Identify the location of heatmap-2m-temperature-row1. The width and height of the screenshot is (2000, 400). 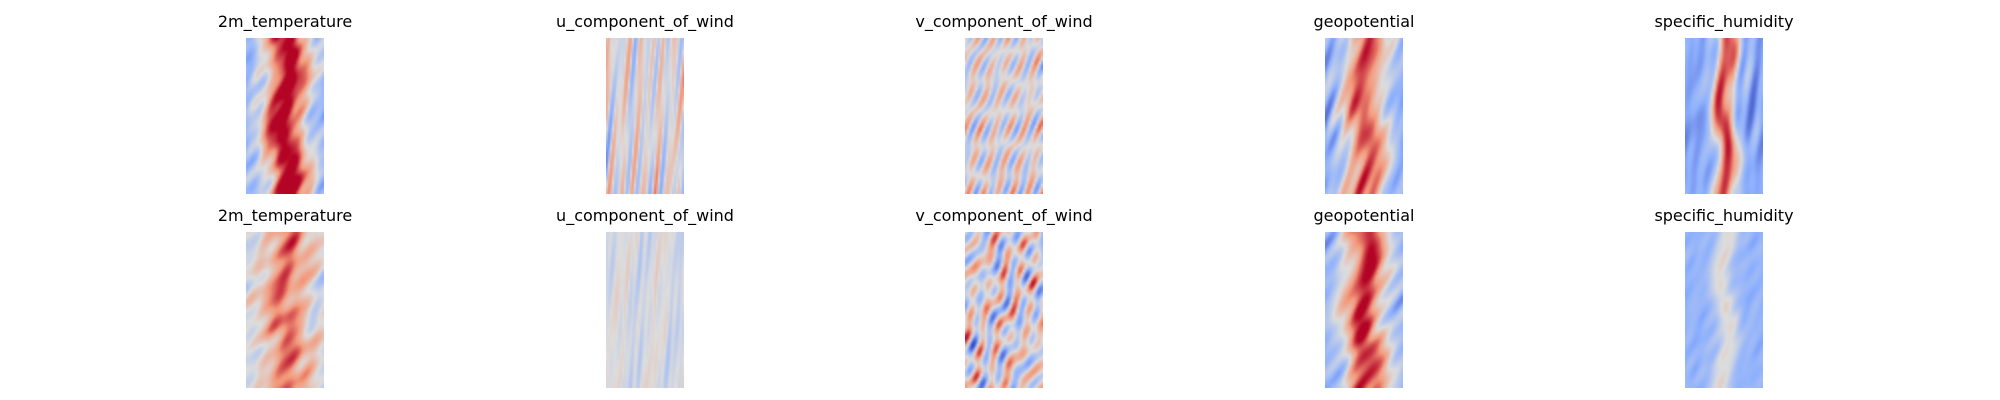
(285, 116).